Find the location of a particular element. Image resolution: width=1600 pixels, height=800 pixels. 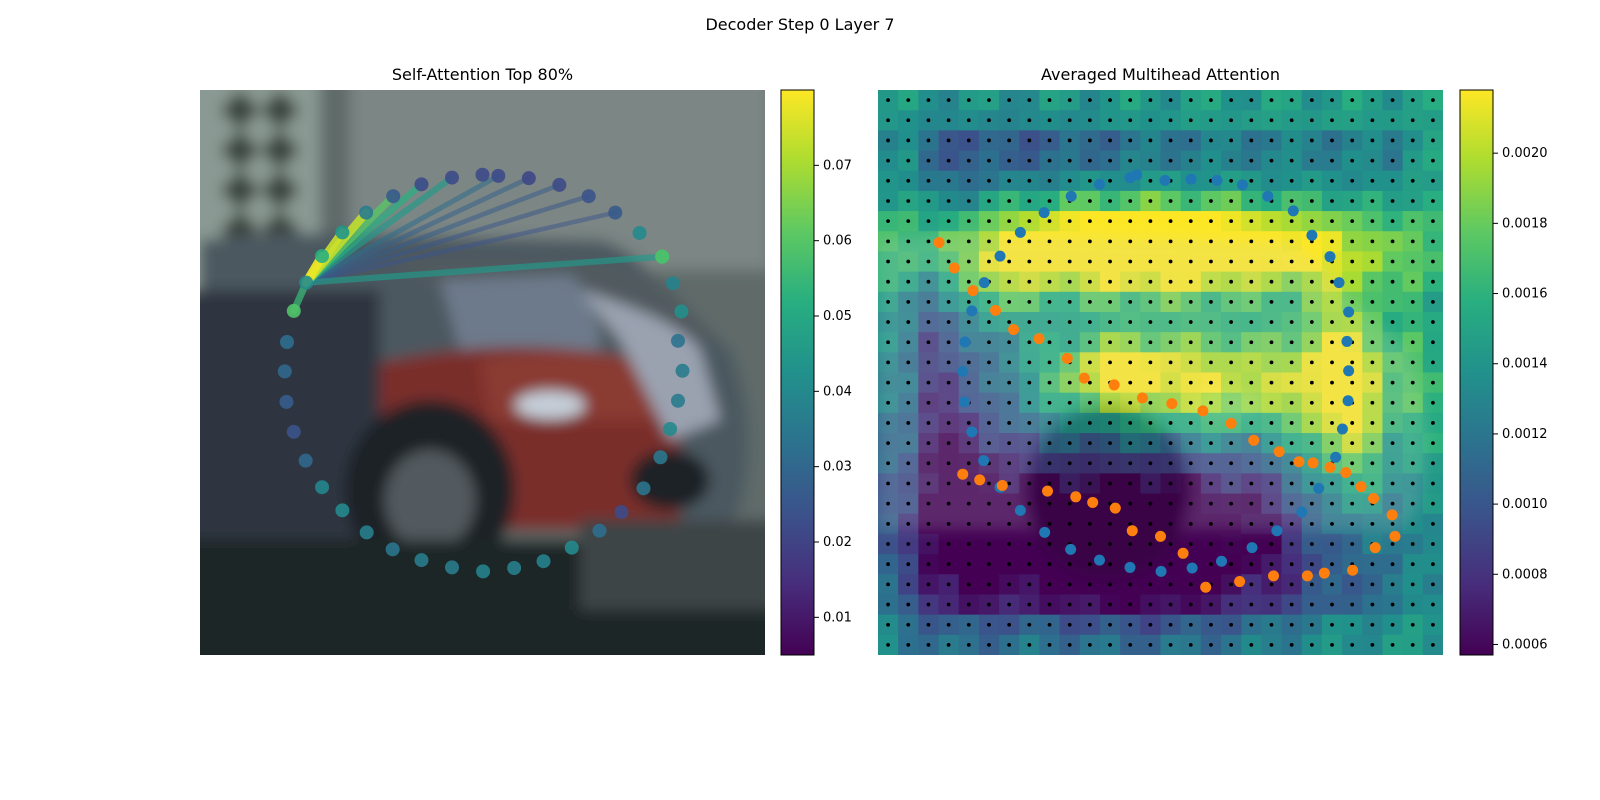

attention-edge is located at coordinates (460, 247).